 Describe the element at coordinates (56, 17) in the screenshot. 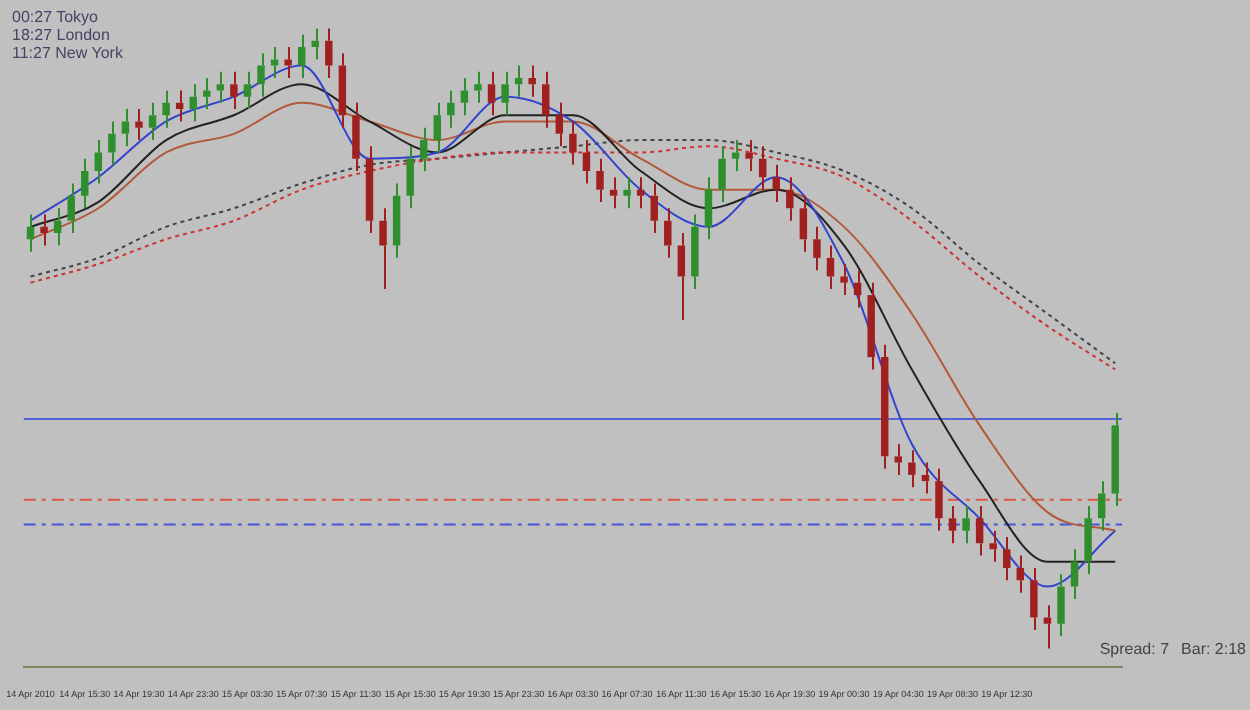

I see `text: 00:27 Tokyo` at that location.